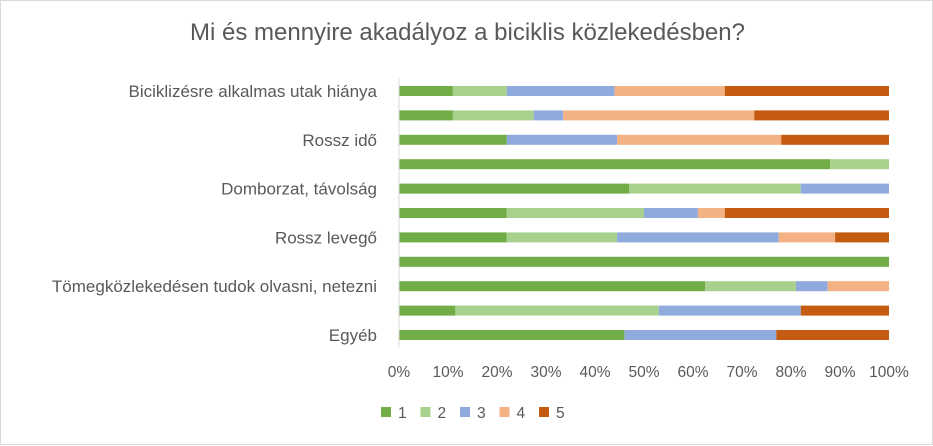 The width and height of the screenshot is (933, 446). What do you see at coordinates (214, 286) in the screenshot?
I see `category-label: Tömegközlekedésen tudok olvasni, netezni` at bounding box center [214, 286].